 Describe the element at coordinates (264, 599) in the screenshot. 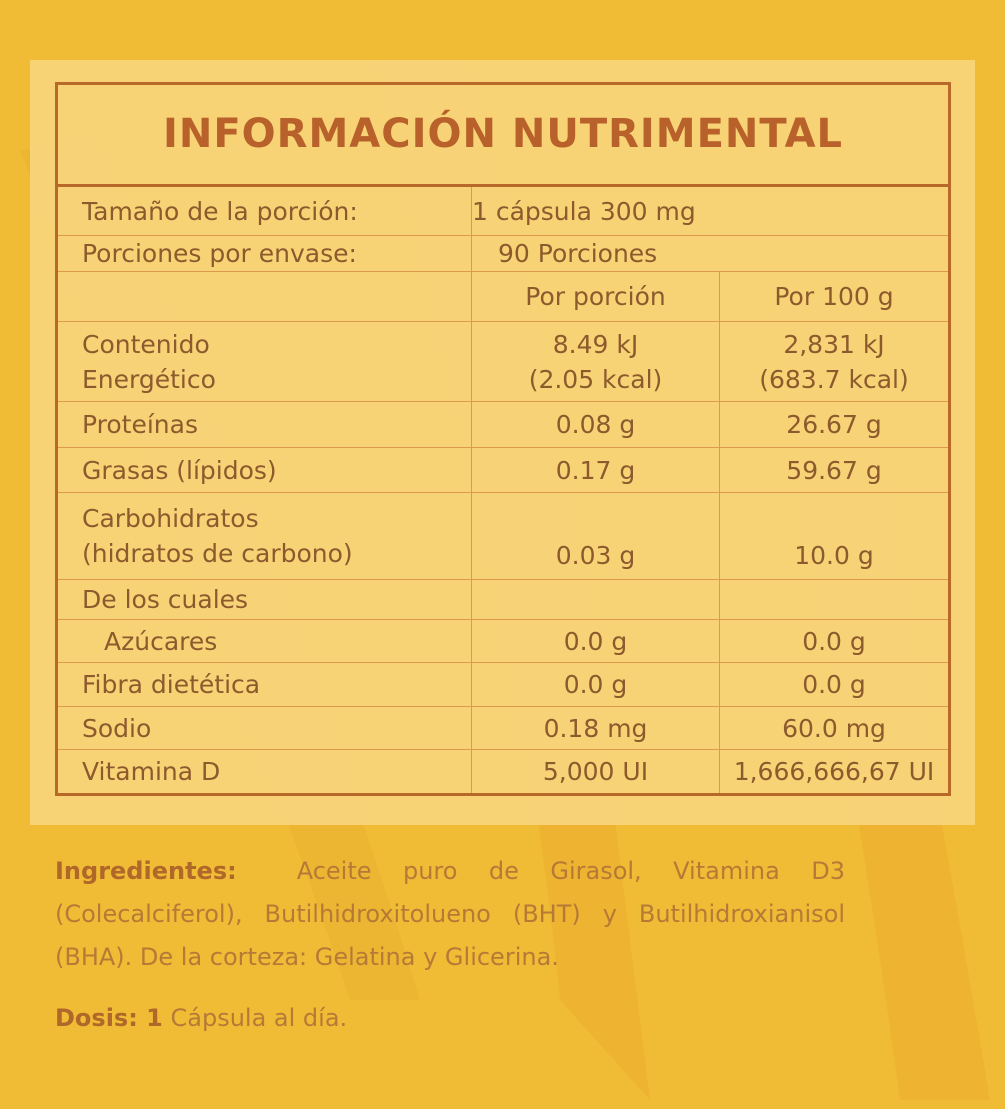

I see `row-label: De los cuales` at that location.